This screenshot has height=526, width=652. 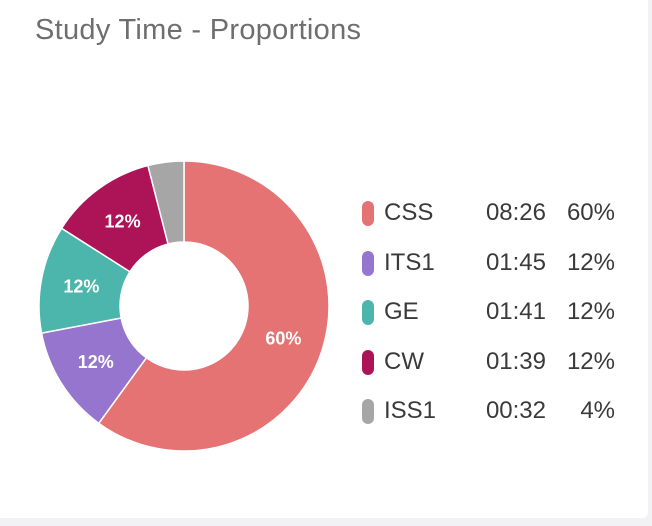 I want to click on card-title: Study Time - Proportions, so click(x=198, y=30).